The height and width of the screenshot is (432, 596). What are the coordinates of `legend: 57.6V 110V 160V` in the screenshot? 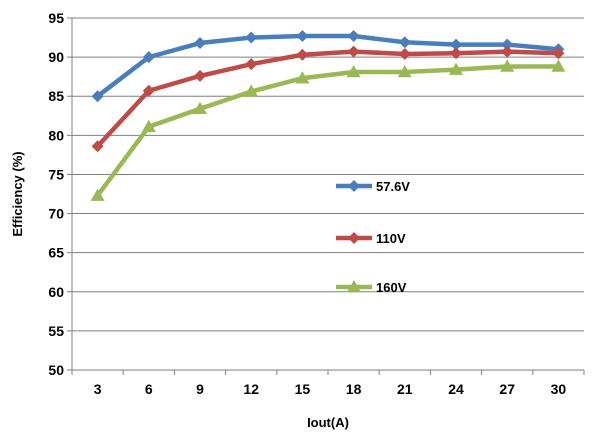 It's located at (373, 237).